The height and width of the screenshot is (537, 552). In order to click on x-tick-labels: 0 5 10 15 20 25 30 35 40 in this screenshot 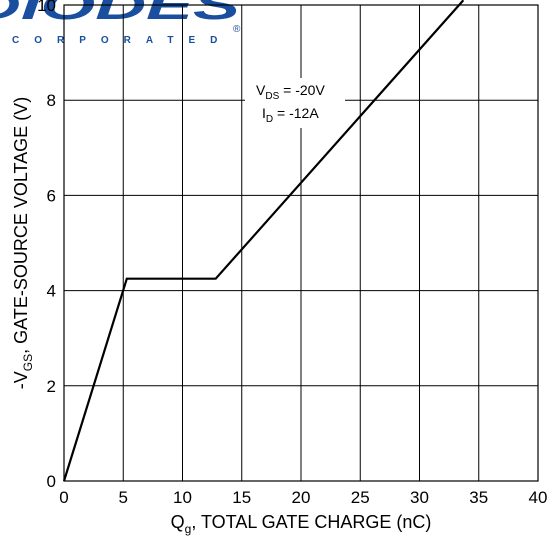, I will do `click(303, 497)`.